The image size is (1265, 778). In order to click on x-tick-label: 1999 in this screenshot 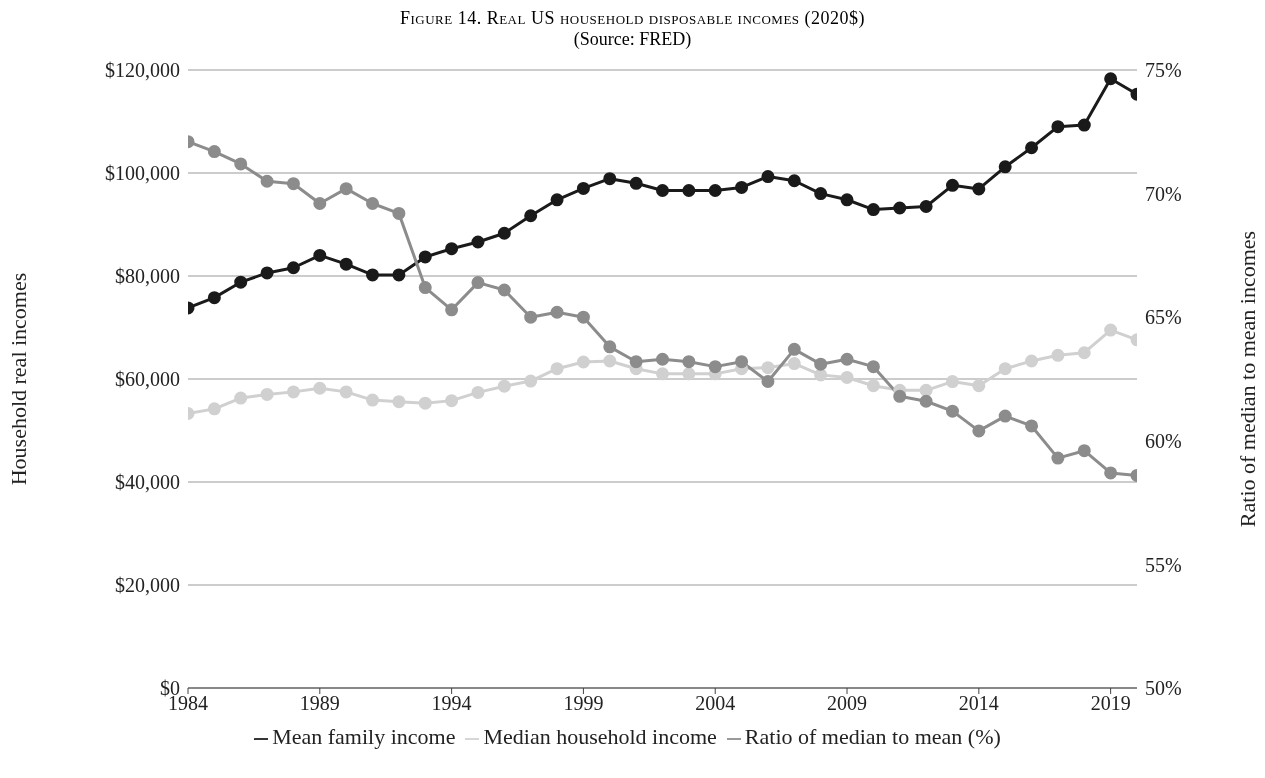, I will do `click(583, 703)`.